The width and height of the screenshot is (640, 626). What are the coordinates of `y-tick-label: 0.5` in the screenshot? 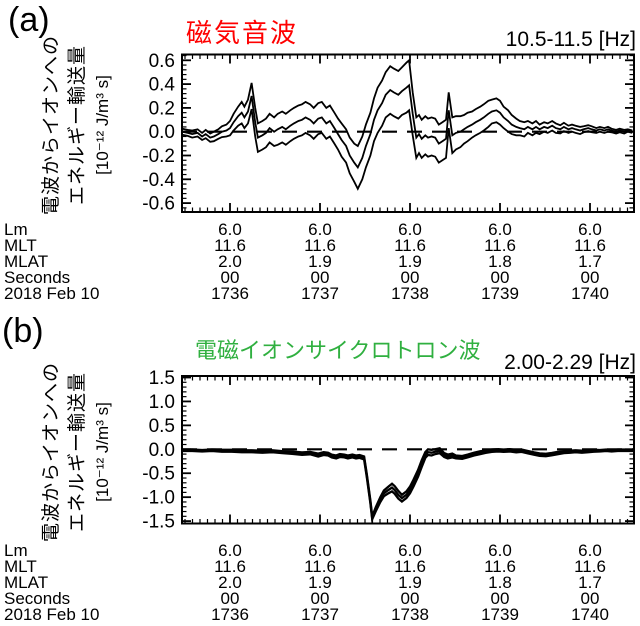 It's located at (162, 426).